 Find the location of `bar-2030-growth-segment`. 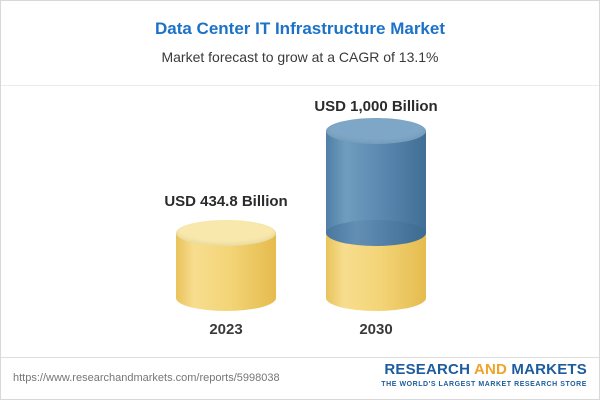

bar-2030-growth-segment is located at coordinates (376, 182).